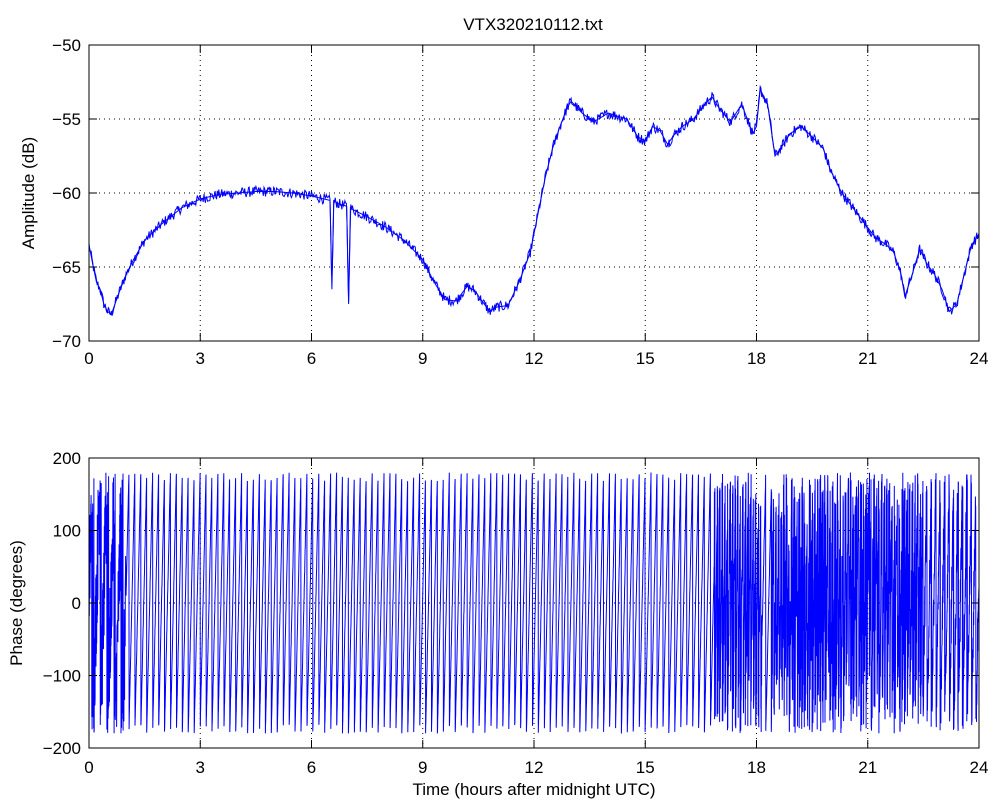  Describe the element at coordinates (66, 45) in the screenshot. I see `y-tick-label: −50` at that location.